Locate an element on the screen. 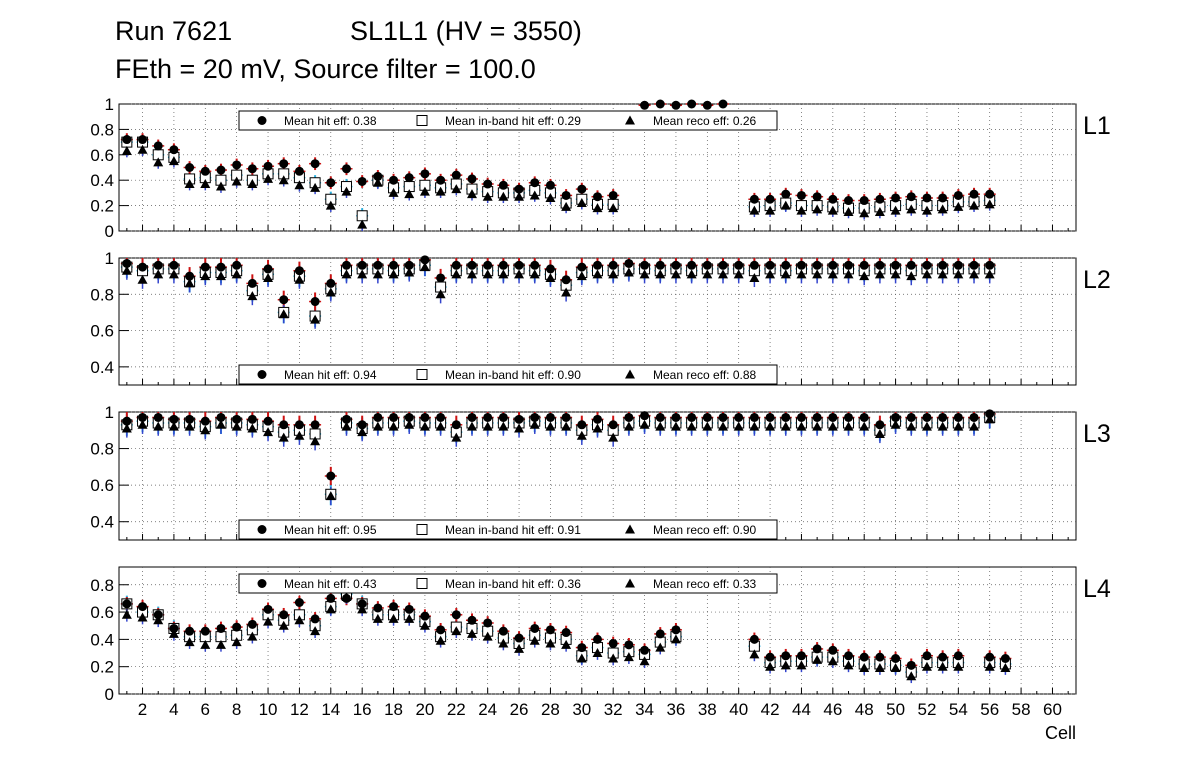 The image size is (1196, 772). y-tick-label: 1 is located at coordinates (109, 104).